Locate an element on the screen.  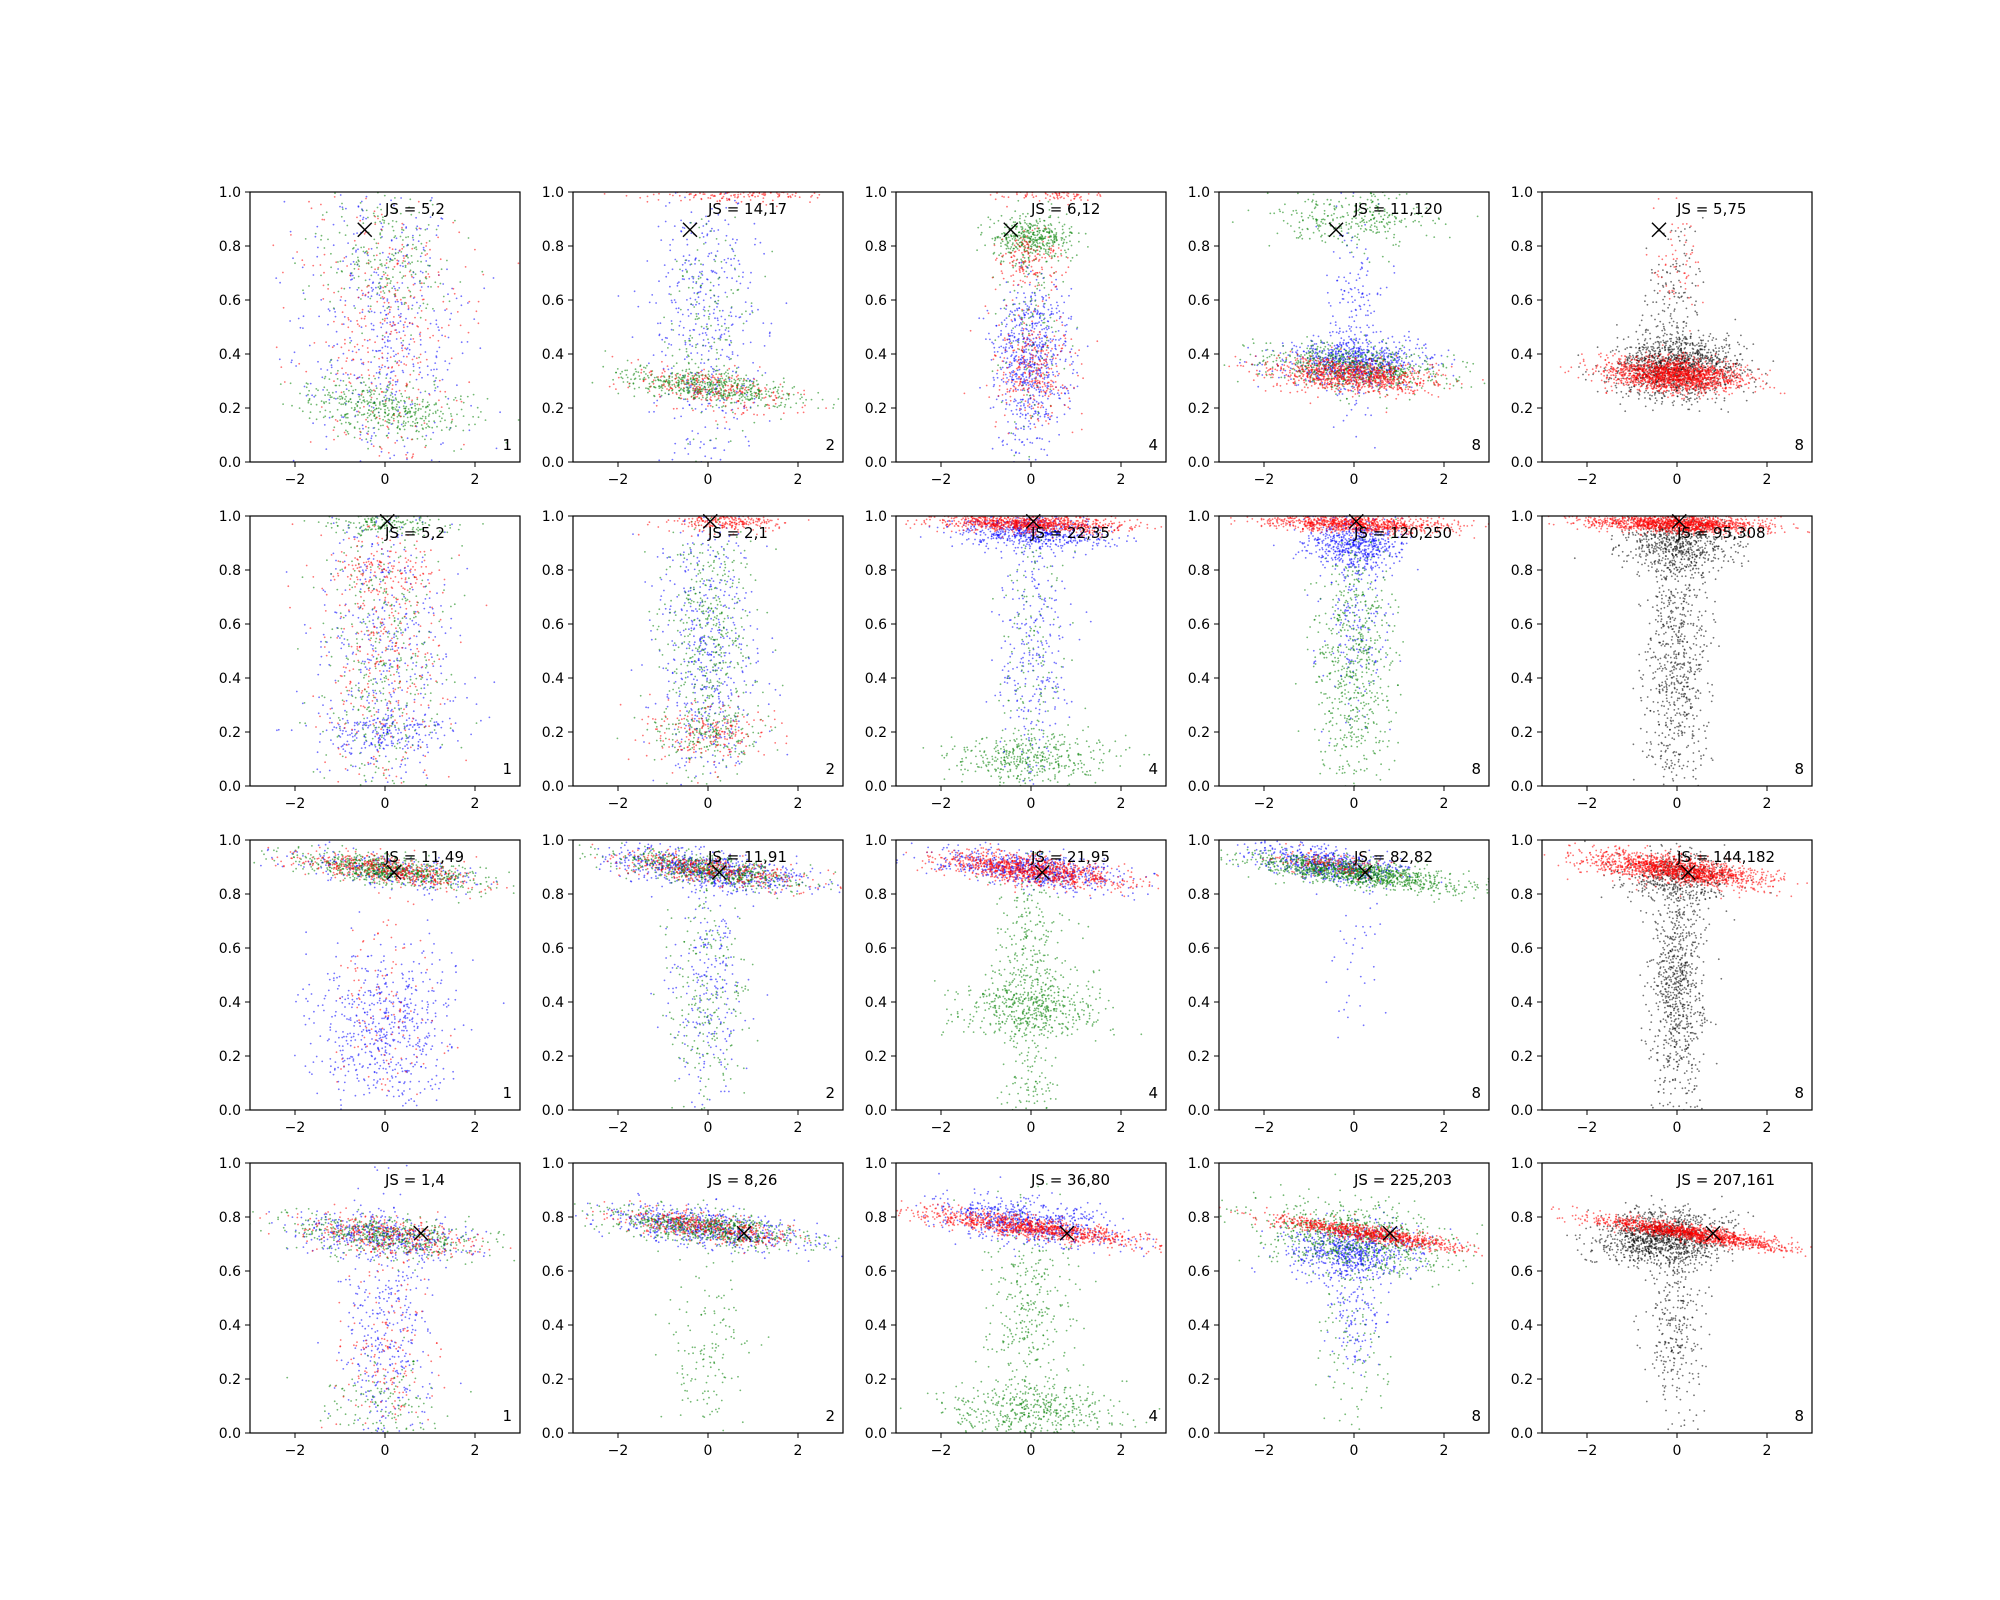
y-tick-label: 1.0 is located at coordinates (876, 193).